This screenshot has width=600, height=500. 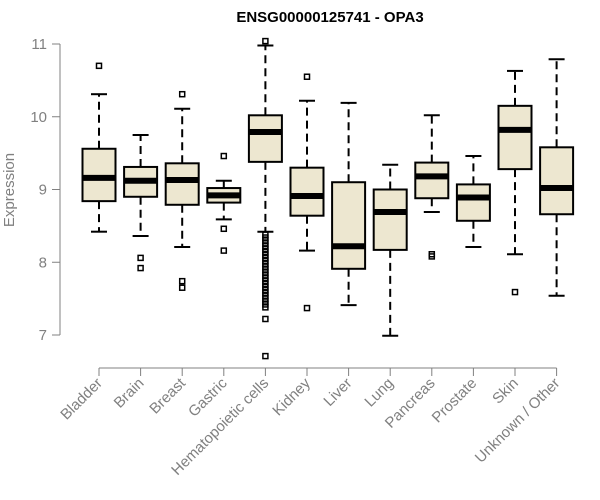 I want to click on box-pancreas, so click(x=432, y=187).